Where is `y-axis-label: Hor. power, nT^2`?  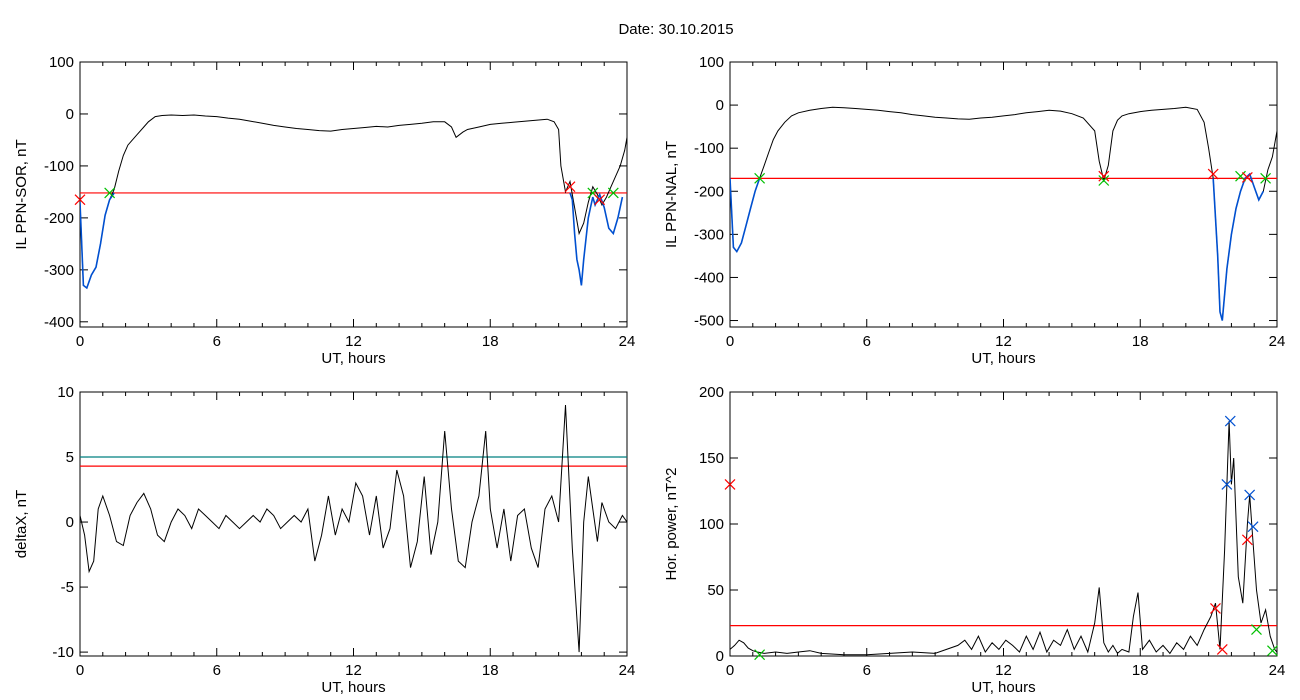 y-axis-label: Hor. power, nT^2 is located at coordinates (671, 524).